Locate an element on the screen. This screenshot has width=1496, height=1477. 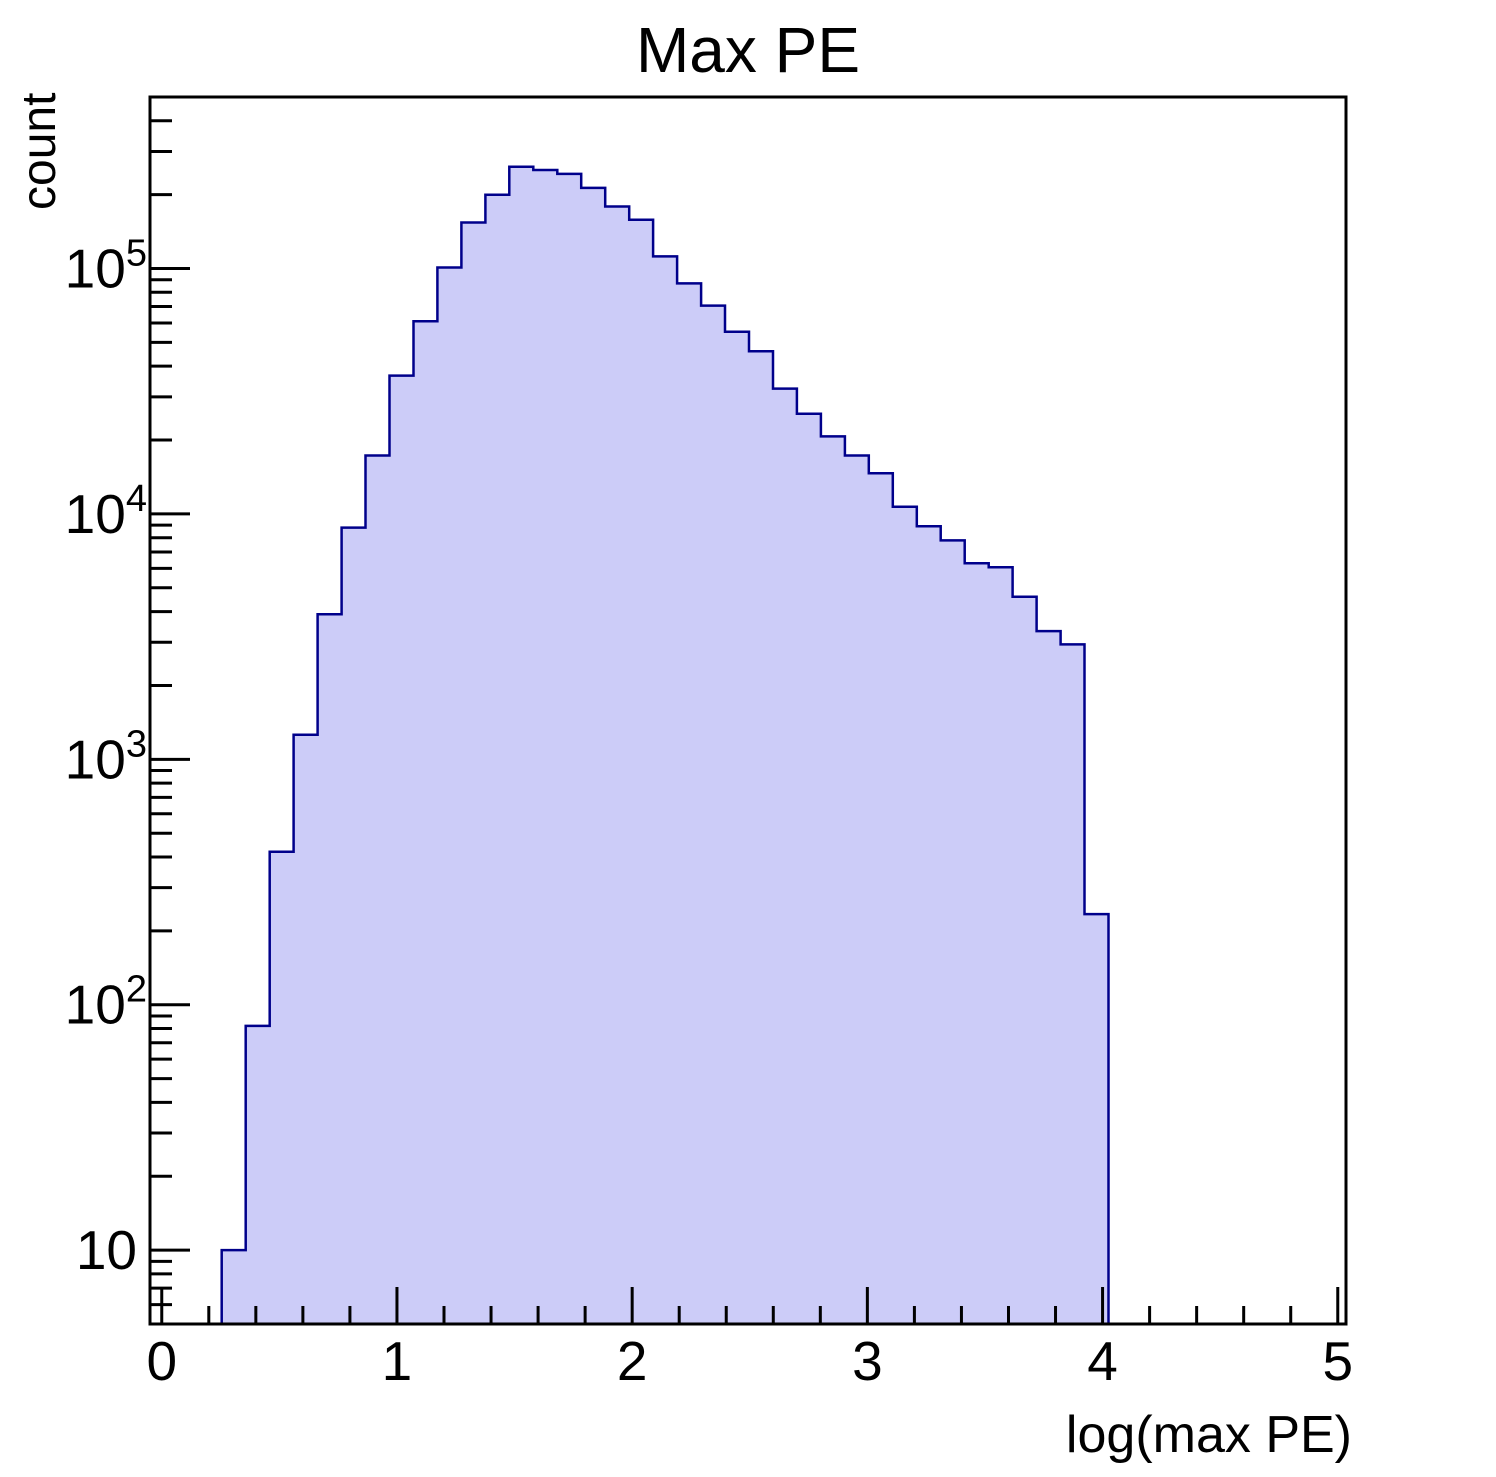
y-tick-label: 10³ is located at coordinates (106, 756).